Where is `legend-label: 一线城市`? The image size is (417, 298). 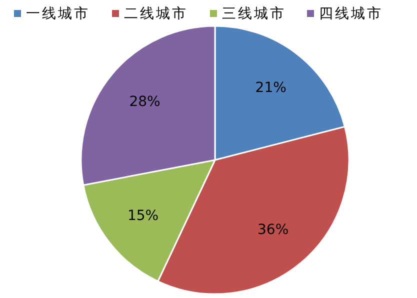 legend-label: 一线城市 is located at coordinates (58, 14).